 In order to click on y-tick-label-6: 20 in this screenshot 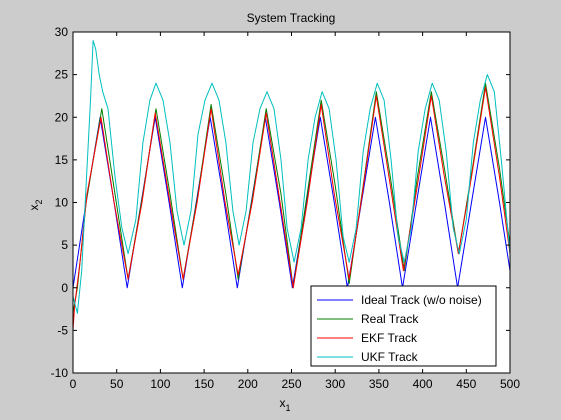, I will do `click(62, 117)`.